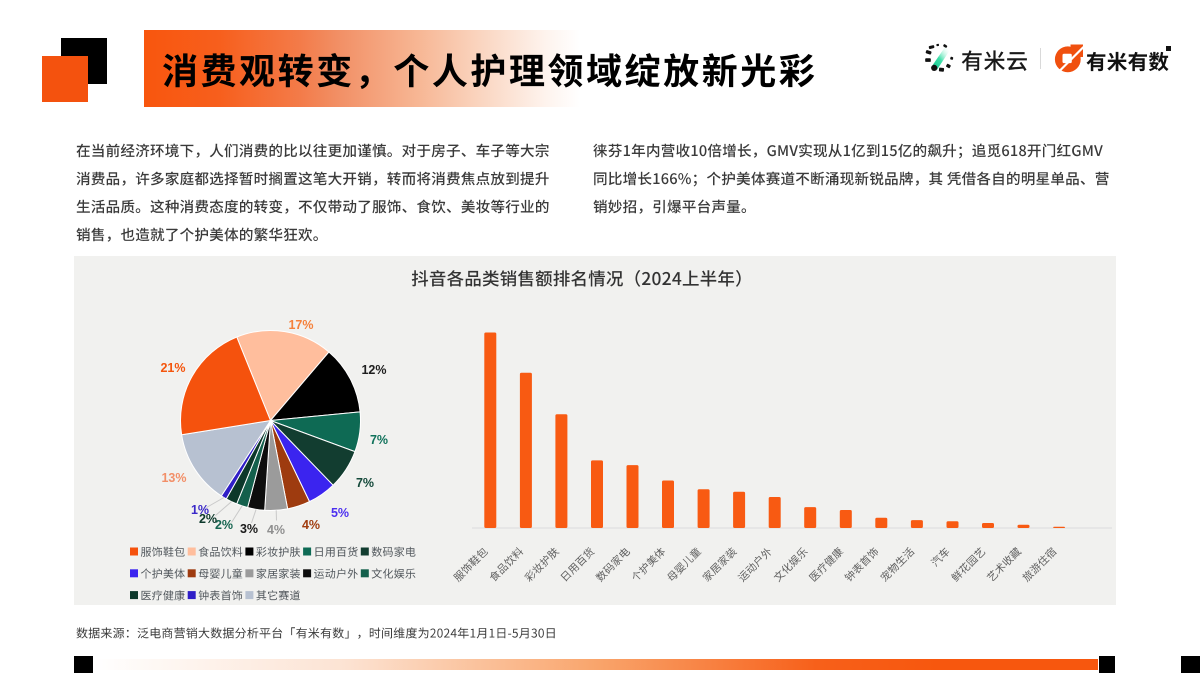  Describe the element at coordinates (172, 368) in the screenshot. I see `svg-text: 21%` at that location.